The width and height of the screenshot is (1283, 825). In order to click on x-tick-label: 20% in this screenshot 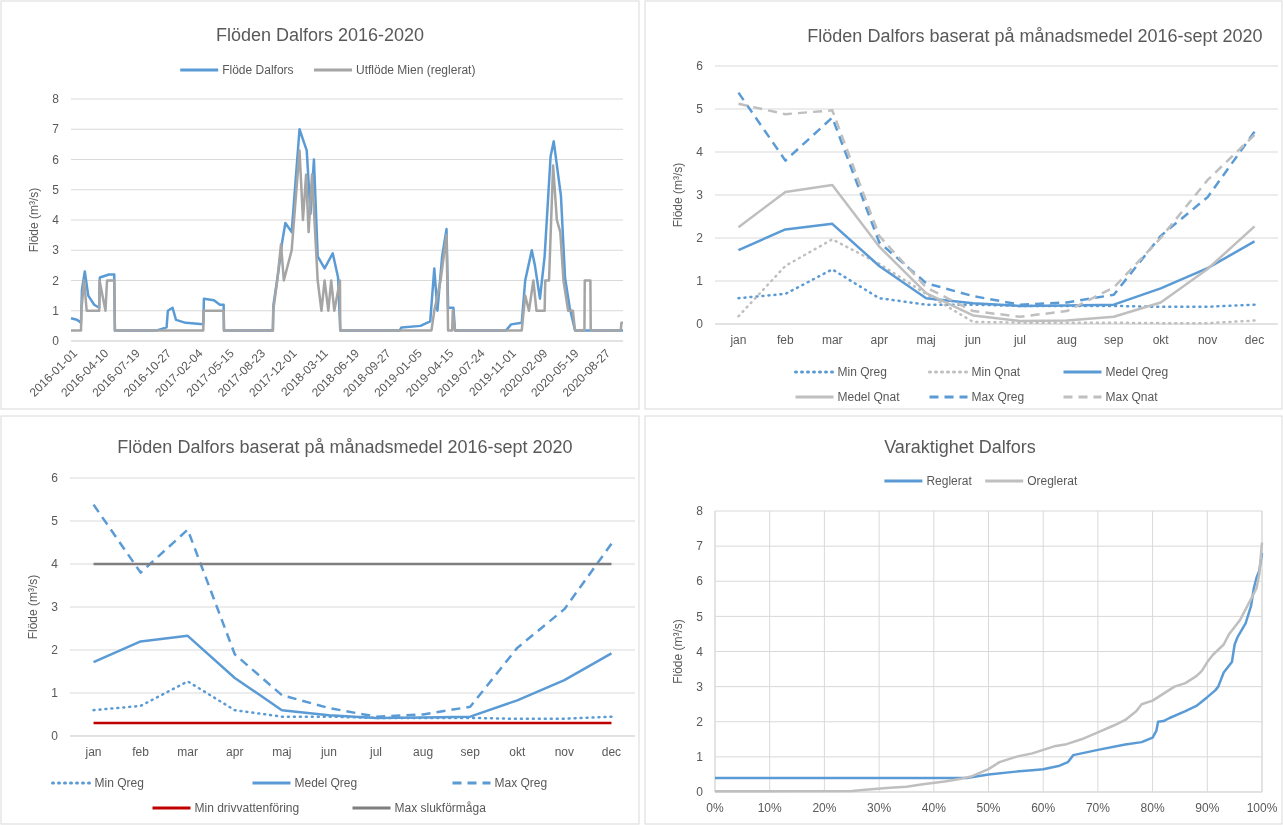, I will do `click(824, 808)`.